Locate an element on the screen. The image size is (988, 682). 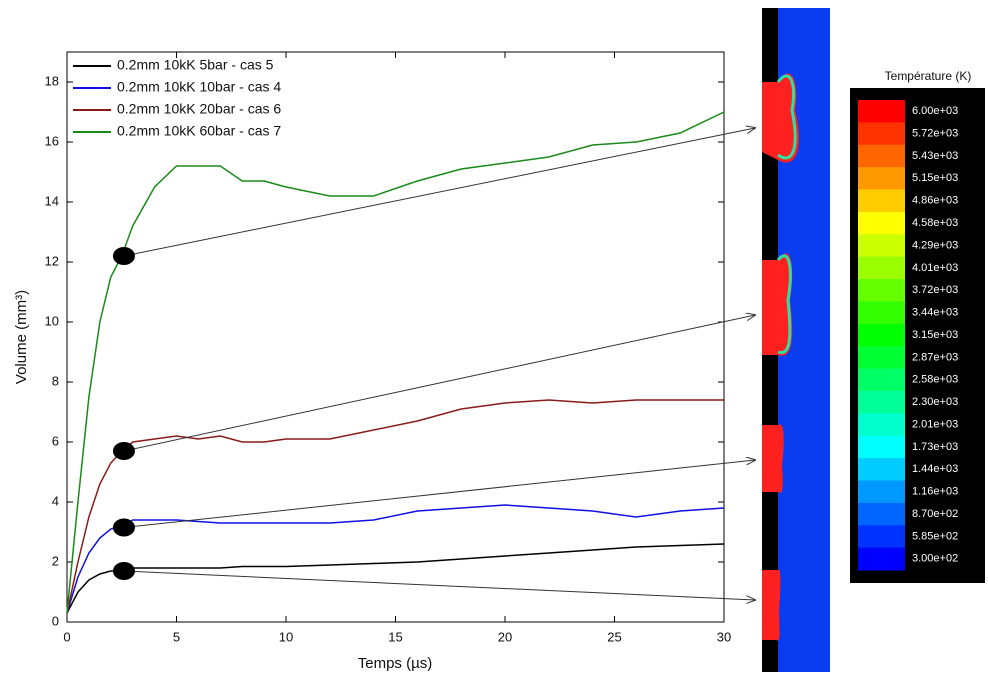
y-tick-label: 18 is located at coordinates (52, 80).